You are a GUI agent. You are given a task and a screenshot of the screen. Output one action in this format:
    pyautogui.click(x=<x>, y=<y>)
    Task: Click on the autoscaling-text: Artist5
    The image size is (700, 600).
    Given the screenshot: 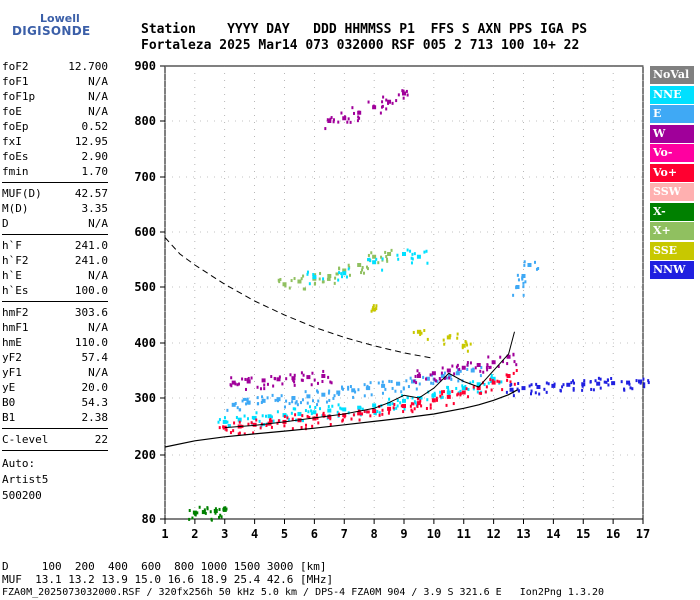 What is the action you would take?
    pyautogui.click(x=25, y=479)
    